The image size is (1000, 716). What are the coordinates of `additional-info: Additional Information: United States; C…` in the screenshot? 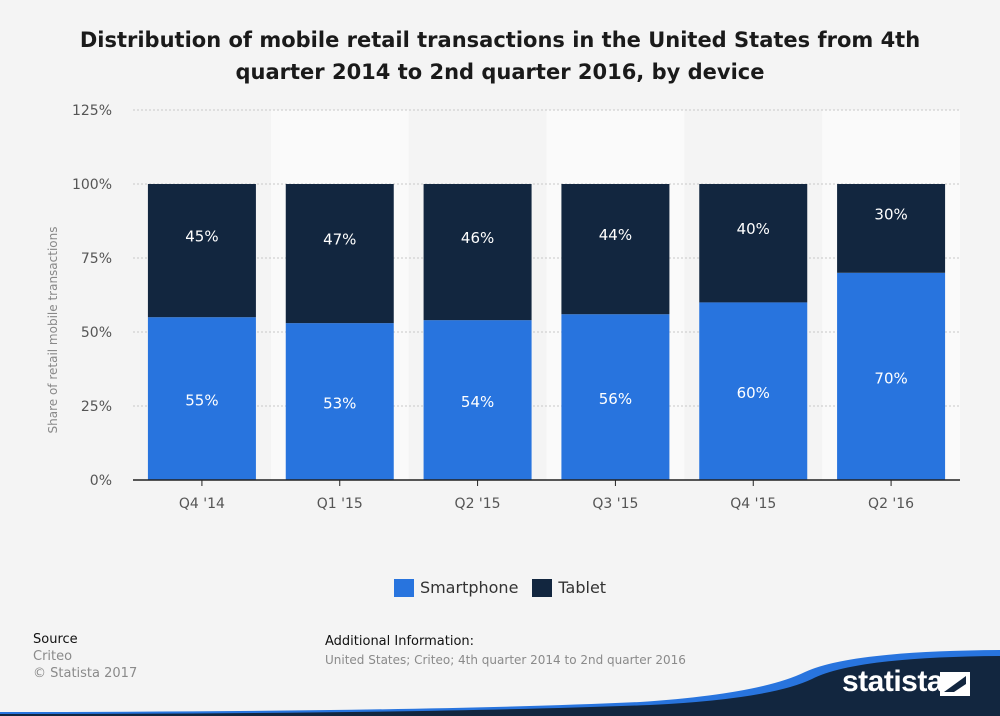 It's located at (505, 651).